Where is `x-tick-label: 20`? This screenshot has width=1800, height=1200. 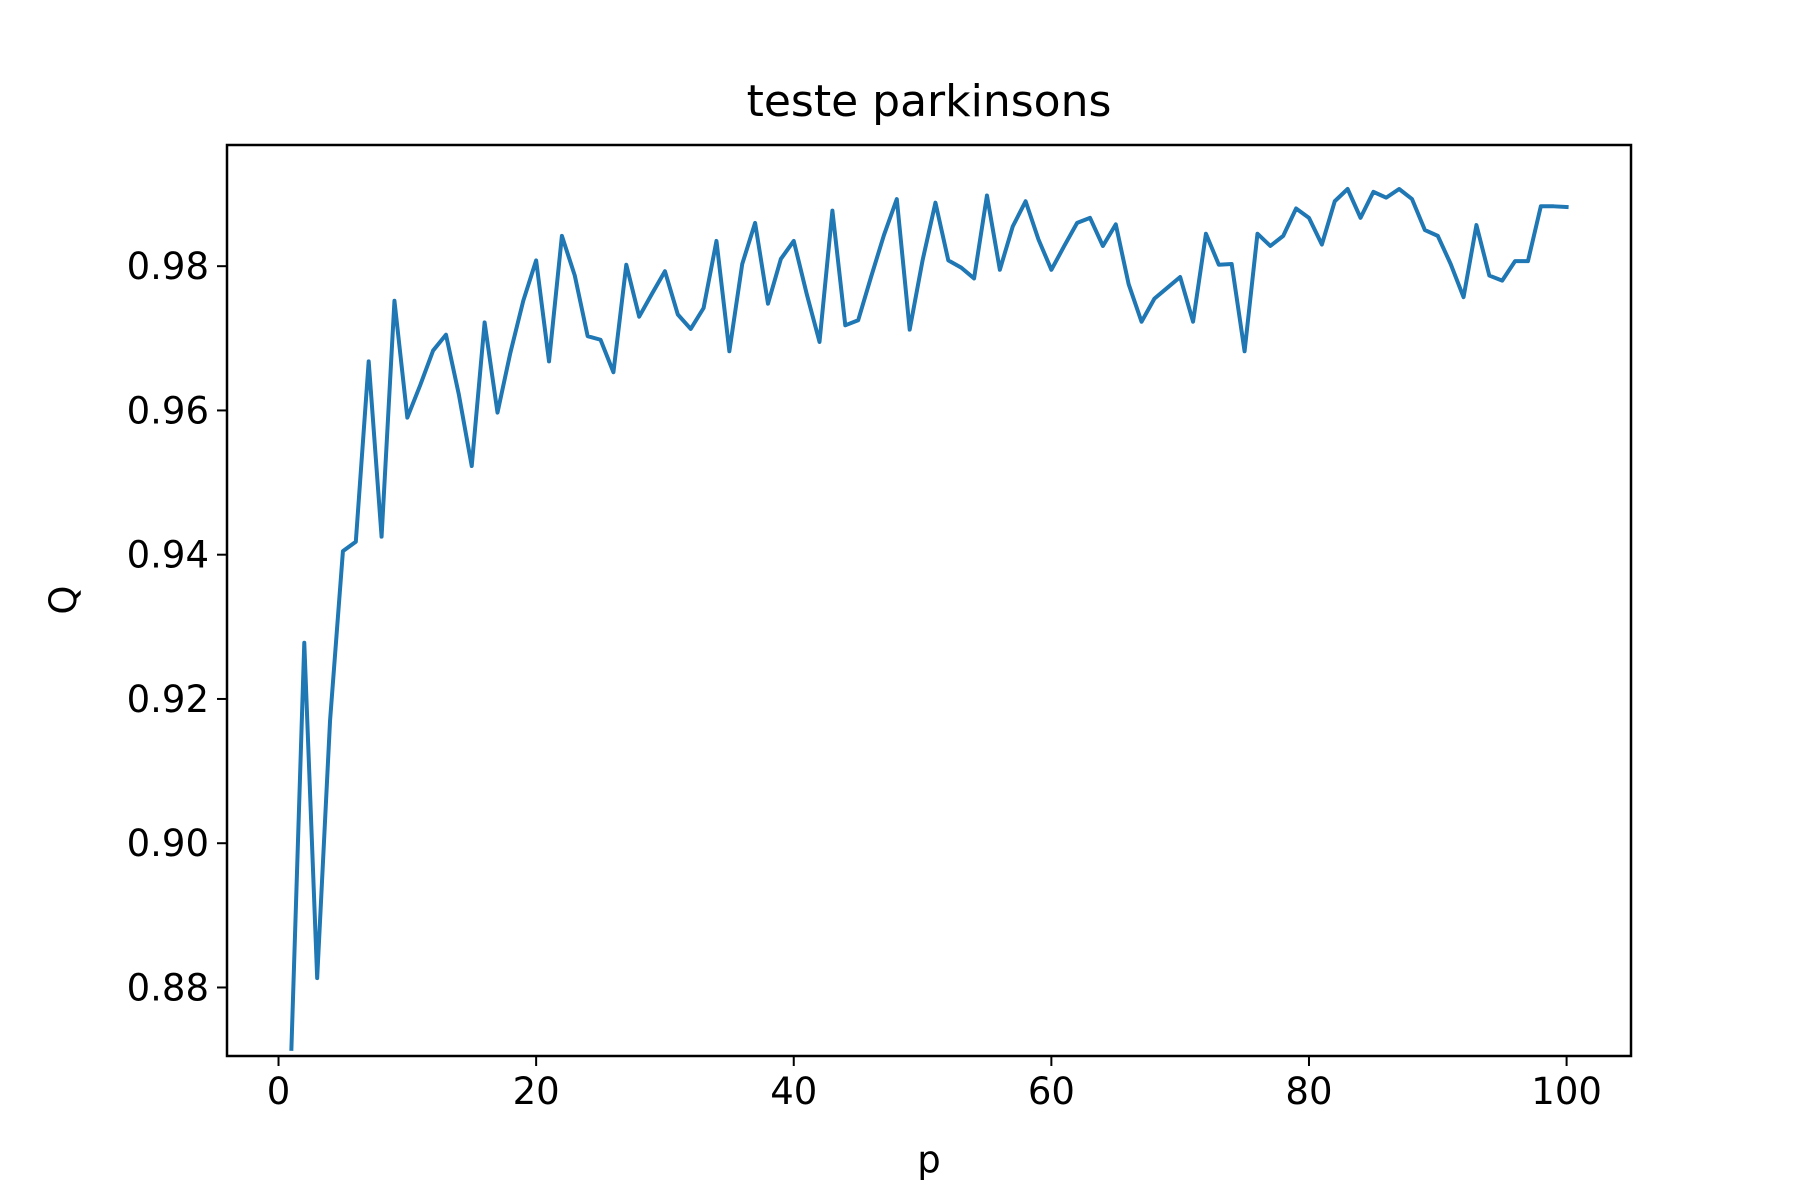 x-tick-label: 20 is located at coordinates (536, 1091).